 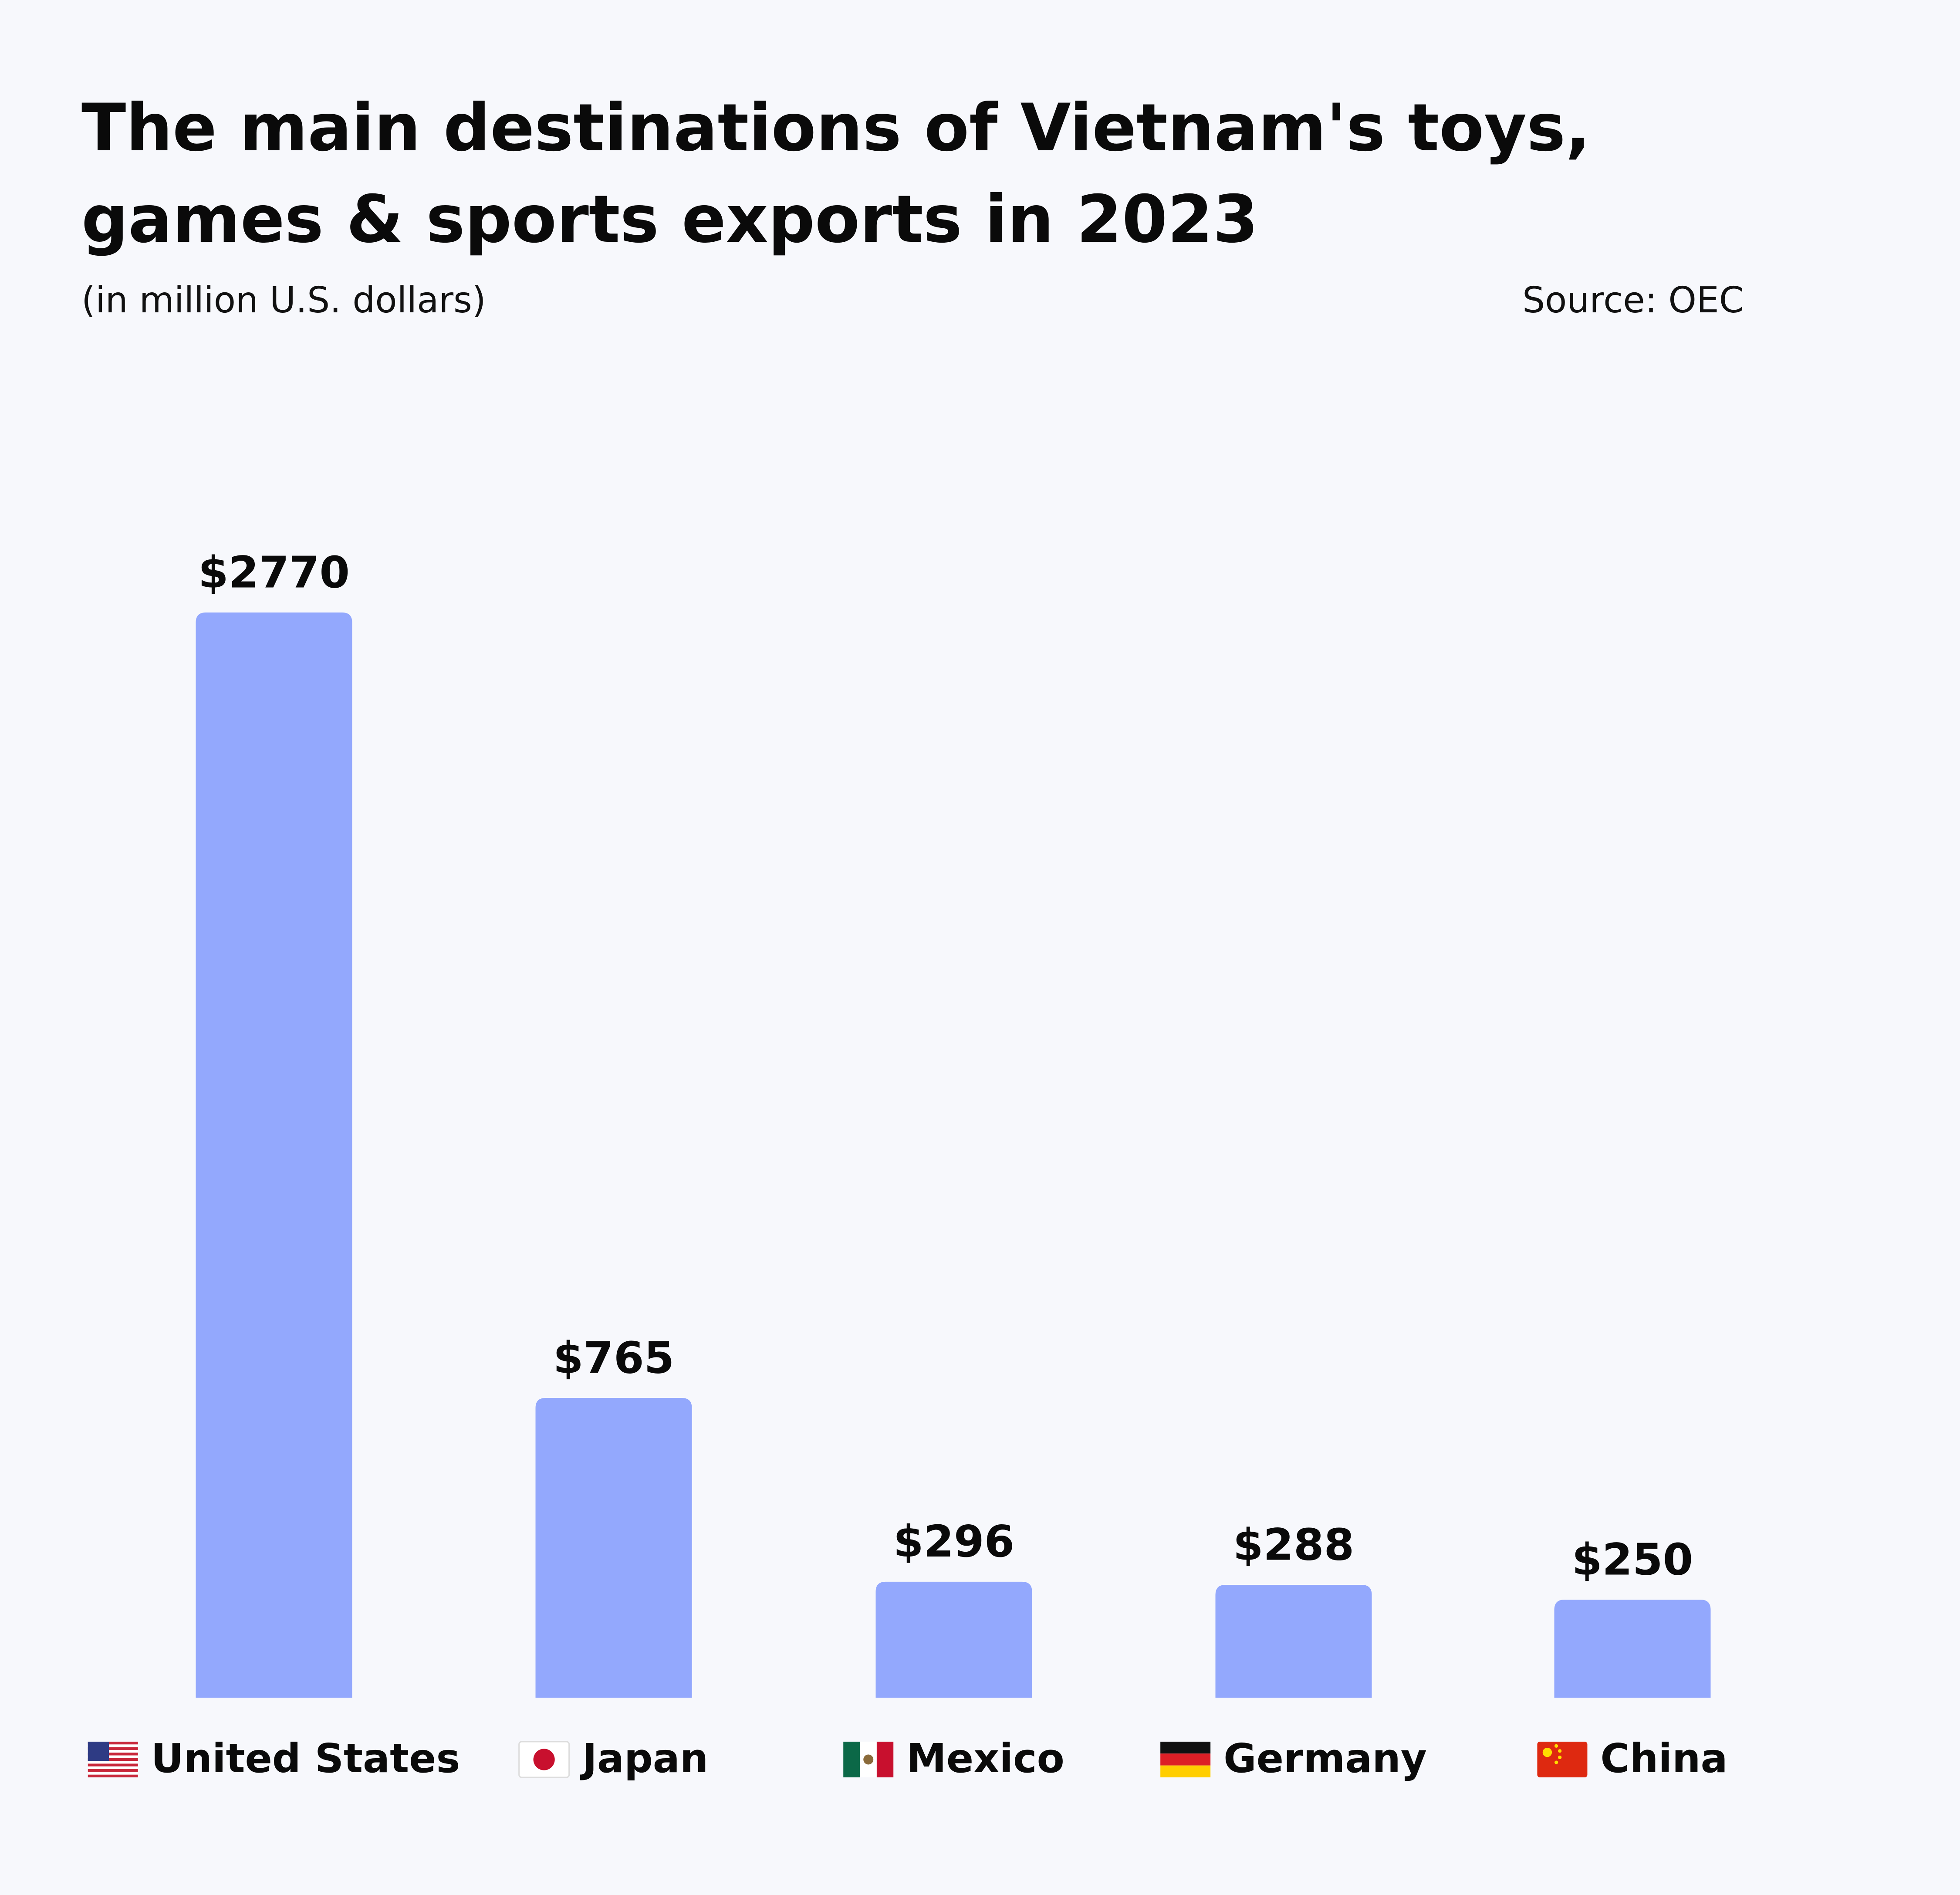 What do you see at coordinates (644, 1758) in the screenshot?
I see `x-tick-label: Japan` at bounding box center [644, 1758].